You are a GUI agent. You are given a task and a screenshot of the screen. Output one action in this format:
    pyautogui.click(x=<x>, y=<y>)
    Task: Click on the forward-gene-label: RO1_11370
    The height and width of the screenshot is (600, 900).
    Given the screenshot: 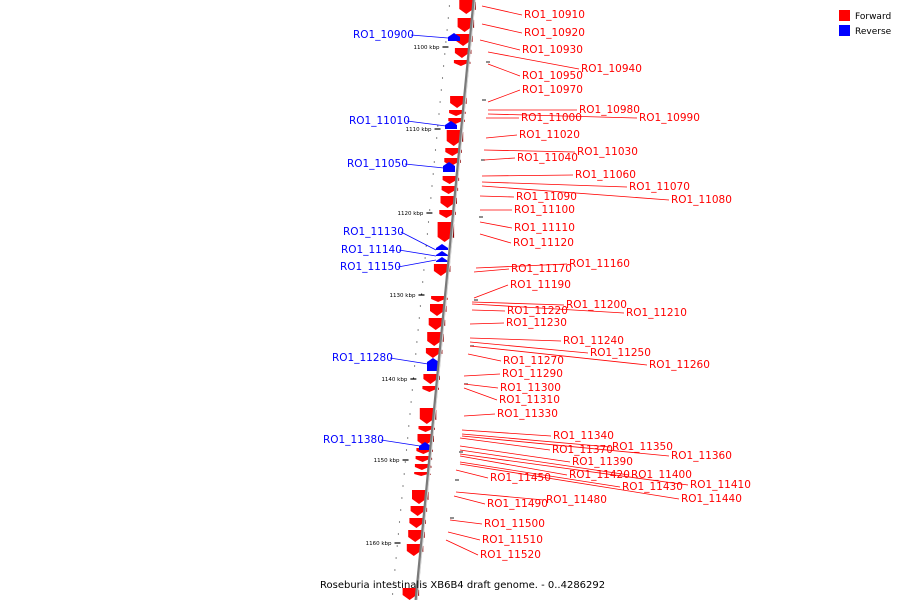 What is the action you would take?
    pyautogui.click(x=582, y=450)
    